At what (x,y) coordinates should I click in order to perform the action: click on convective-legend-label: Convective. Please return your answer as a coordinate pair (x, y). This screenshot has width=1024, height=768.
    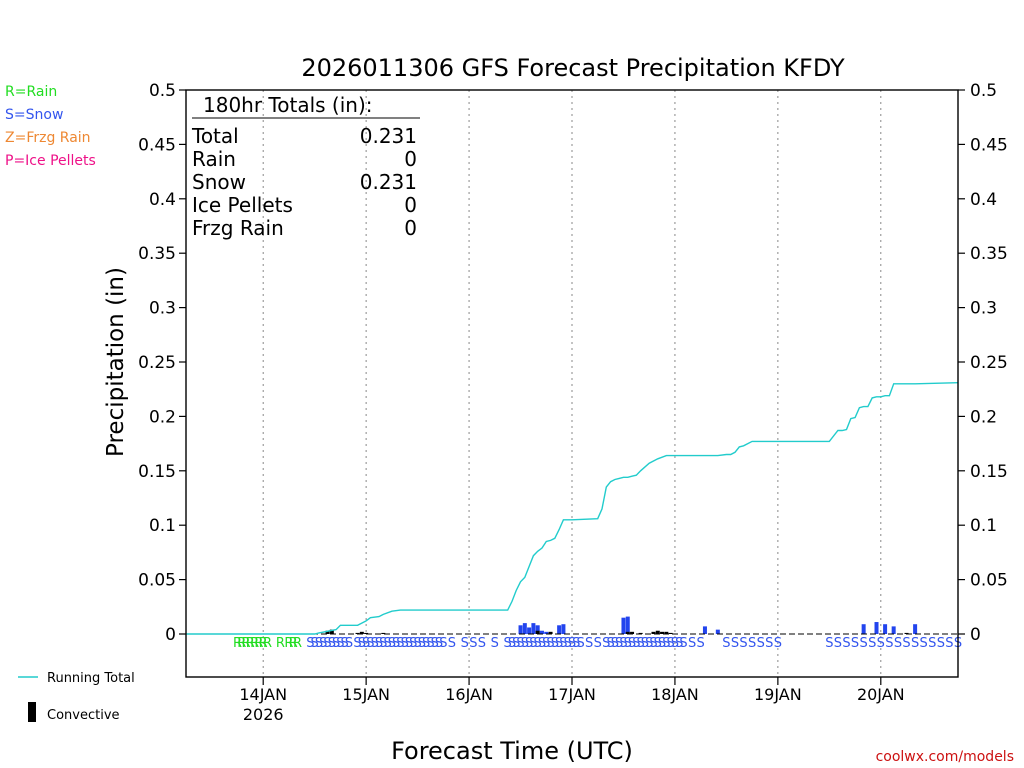
    Looking at the image, I should click on (83, 715).